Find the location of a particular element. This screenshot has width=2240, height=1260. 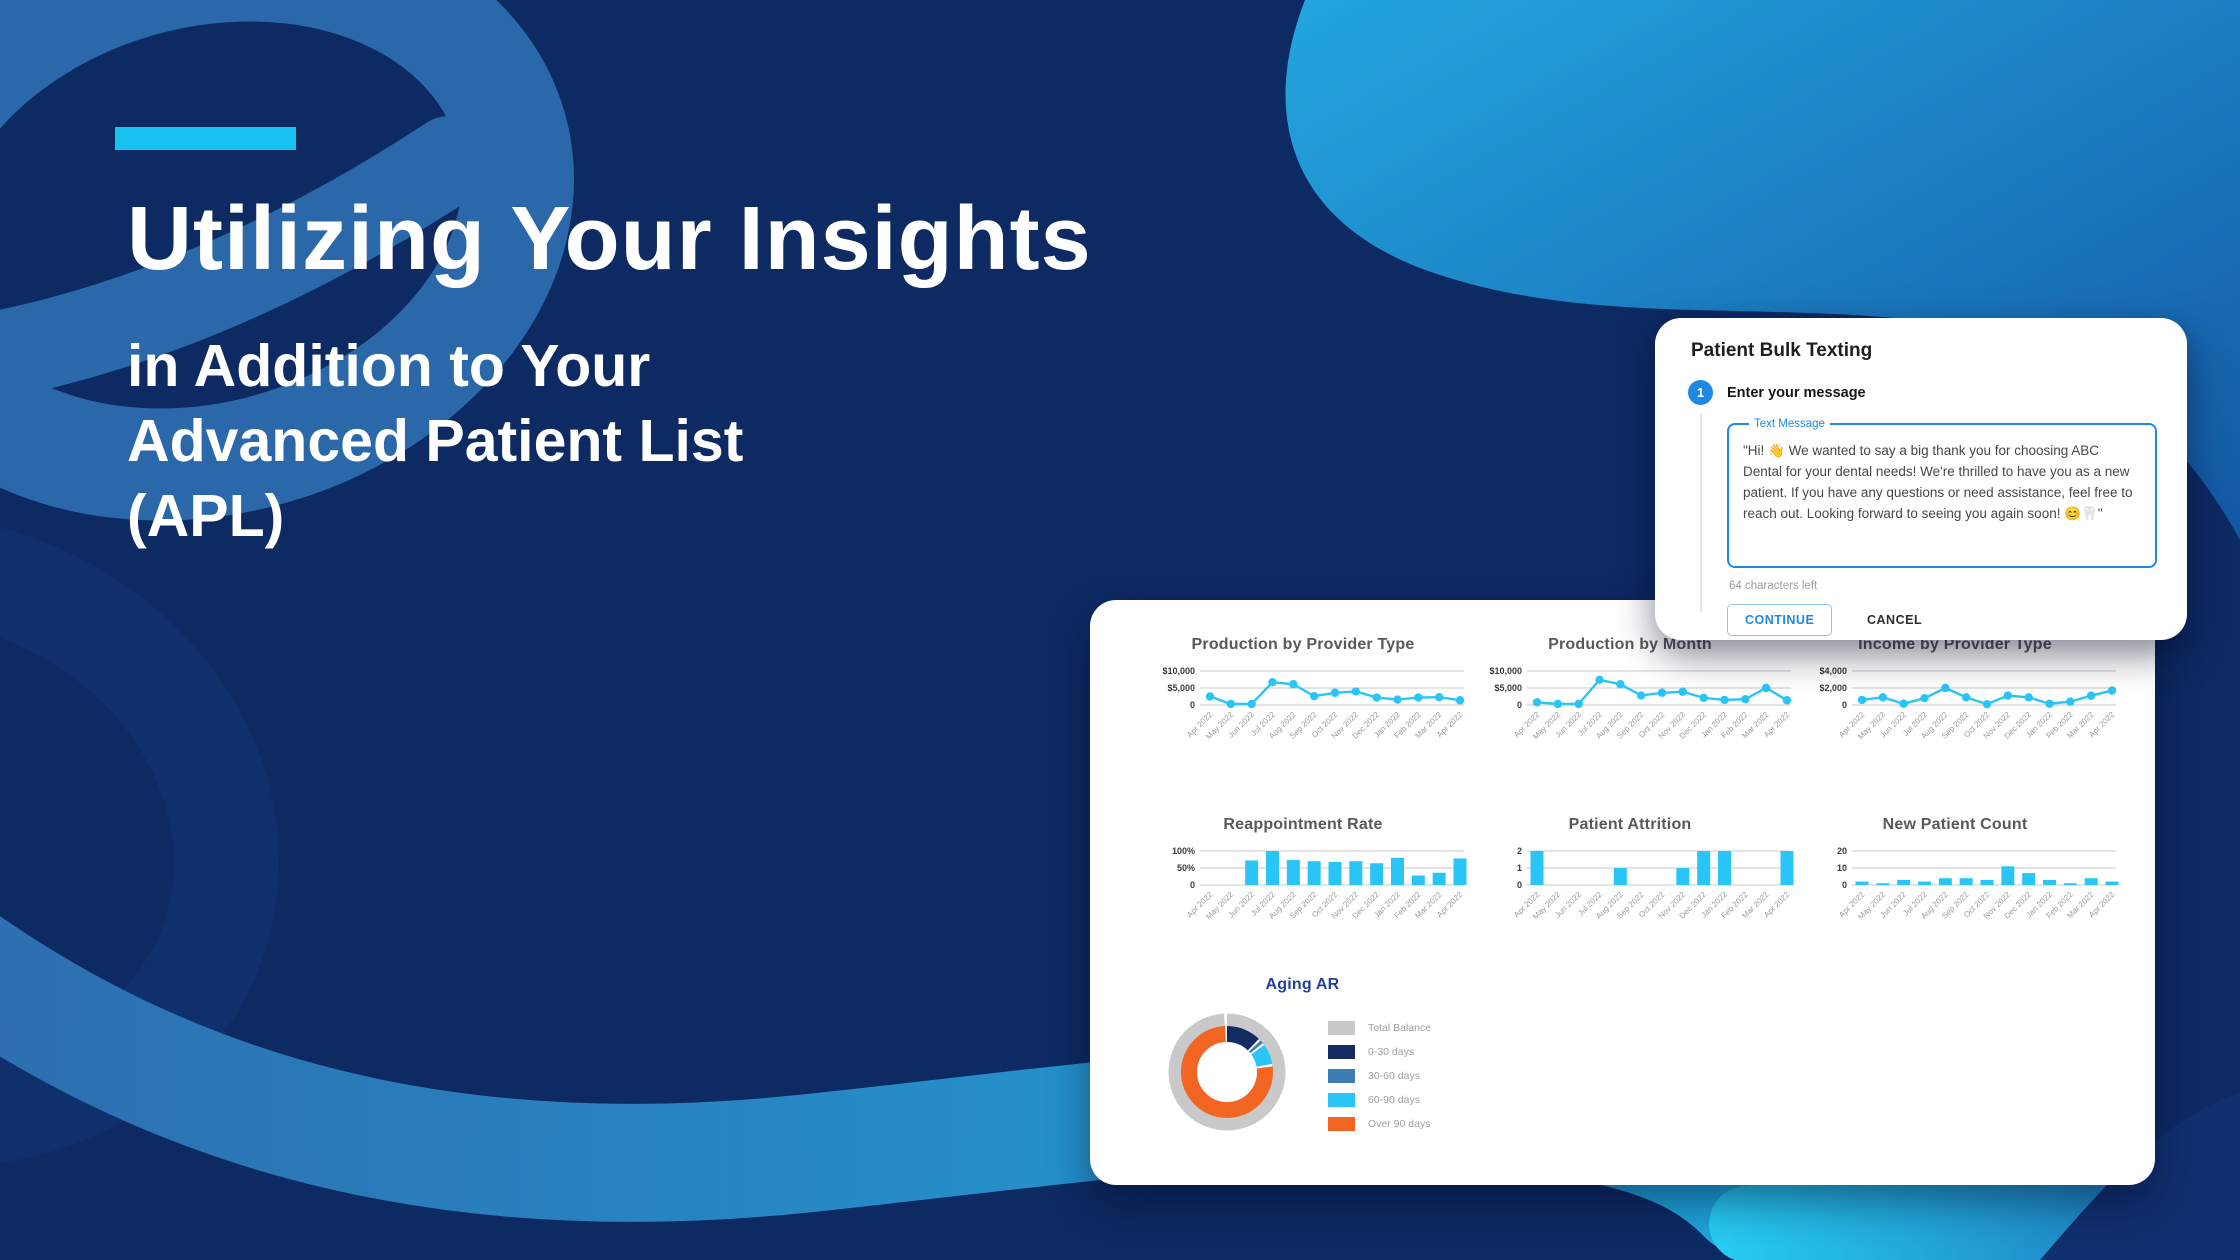

legend-item: 0-30 days is located at coordinates (1379, 1052).